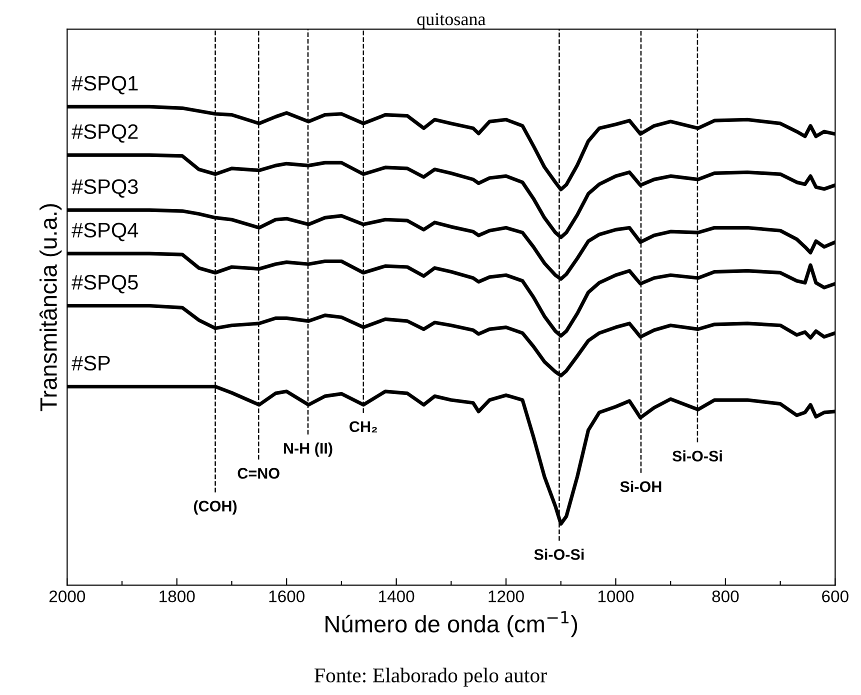  Describe the element at coordinates (364, 426) in the screenshot. I see `ref-line-label: CH₂` at that location.